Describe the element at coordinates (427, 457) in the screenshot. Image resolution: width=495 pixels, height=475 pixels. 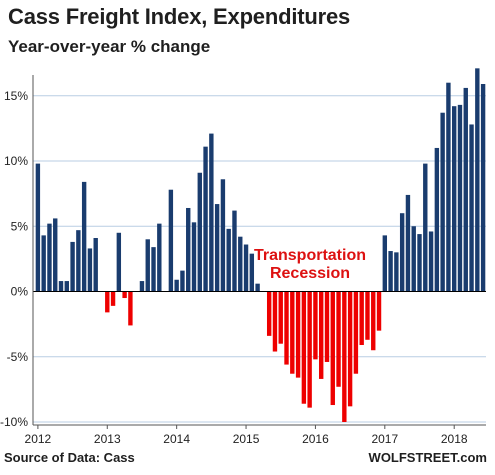
I see `publisher-credit: WOLFSTREET.com` at that location.